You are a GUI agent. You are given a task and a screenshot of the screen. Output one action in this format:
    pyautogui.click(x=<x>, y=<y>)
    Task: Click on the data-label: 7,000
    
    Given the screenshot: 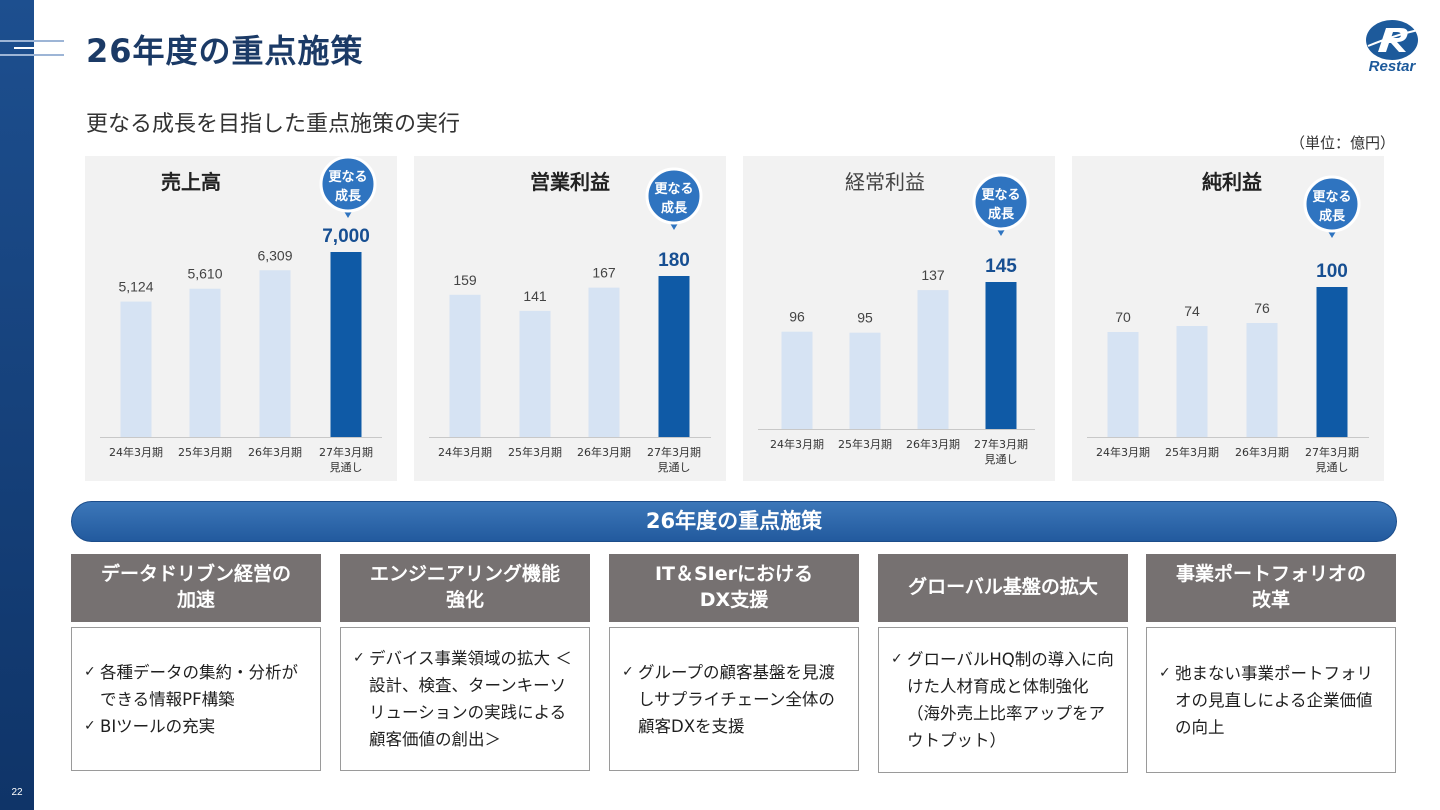 What is the action you would take?
    pyautogui.click(x=346, y=236)
    